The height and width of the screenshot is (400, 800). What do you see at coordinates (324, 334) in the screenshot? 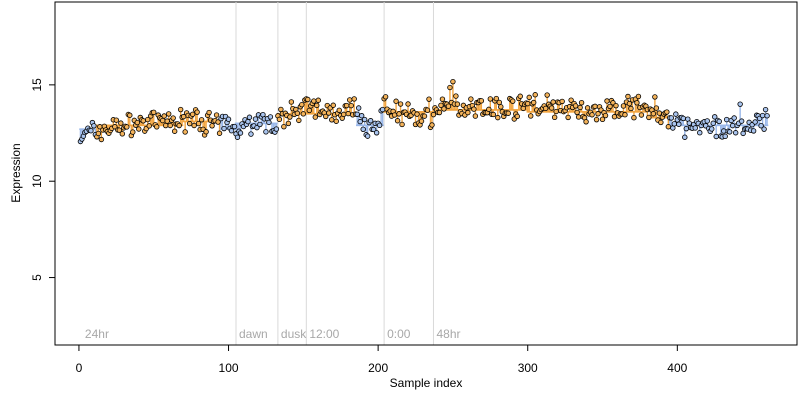
I see `phase-label: 12:00` at bounding box center [324, 334].